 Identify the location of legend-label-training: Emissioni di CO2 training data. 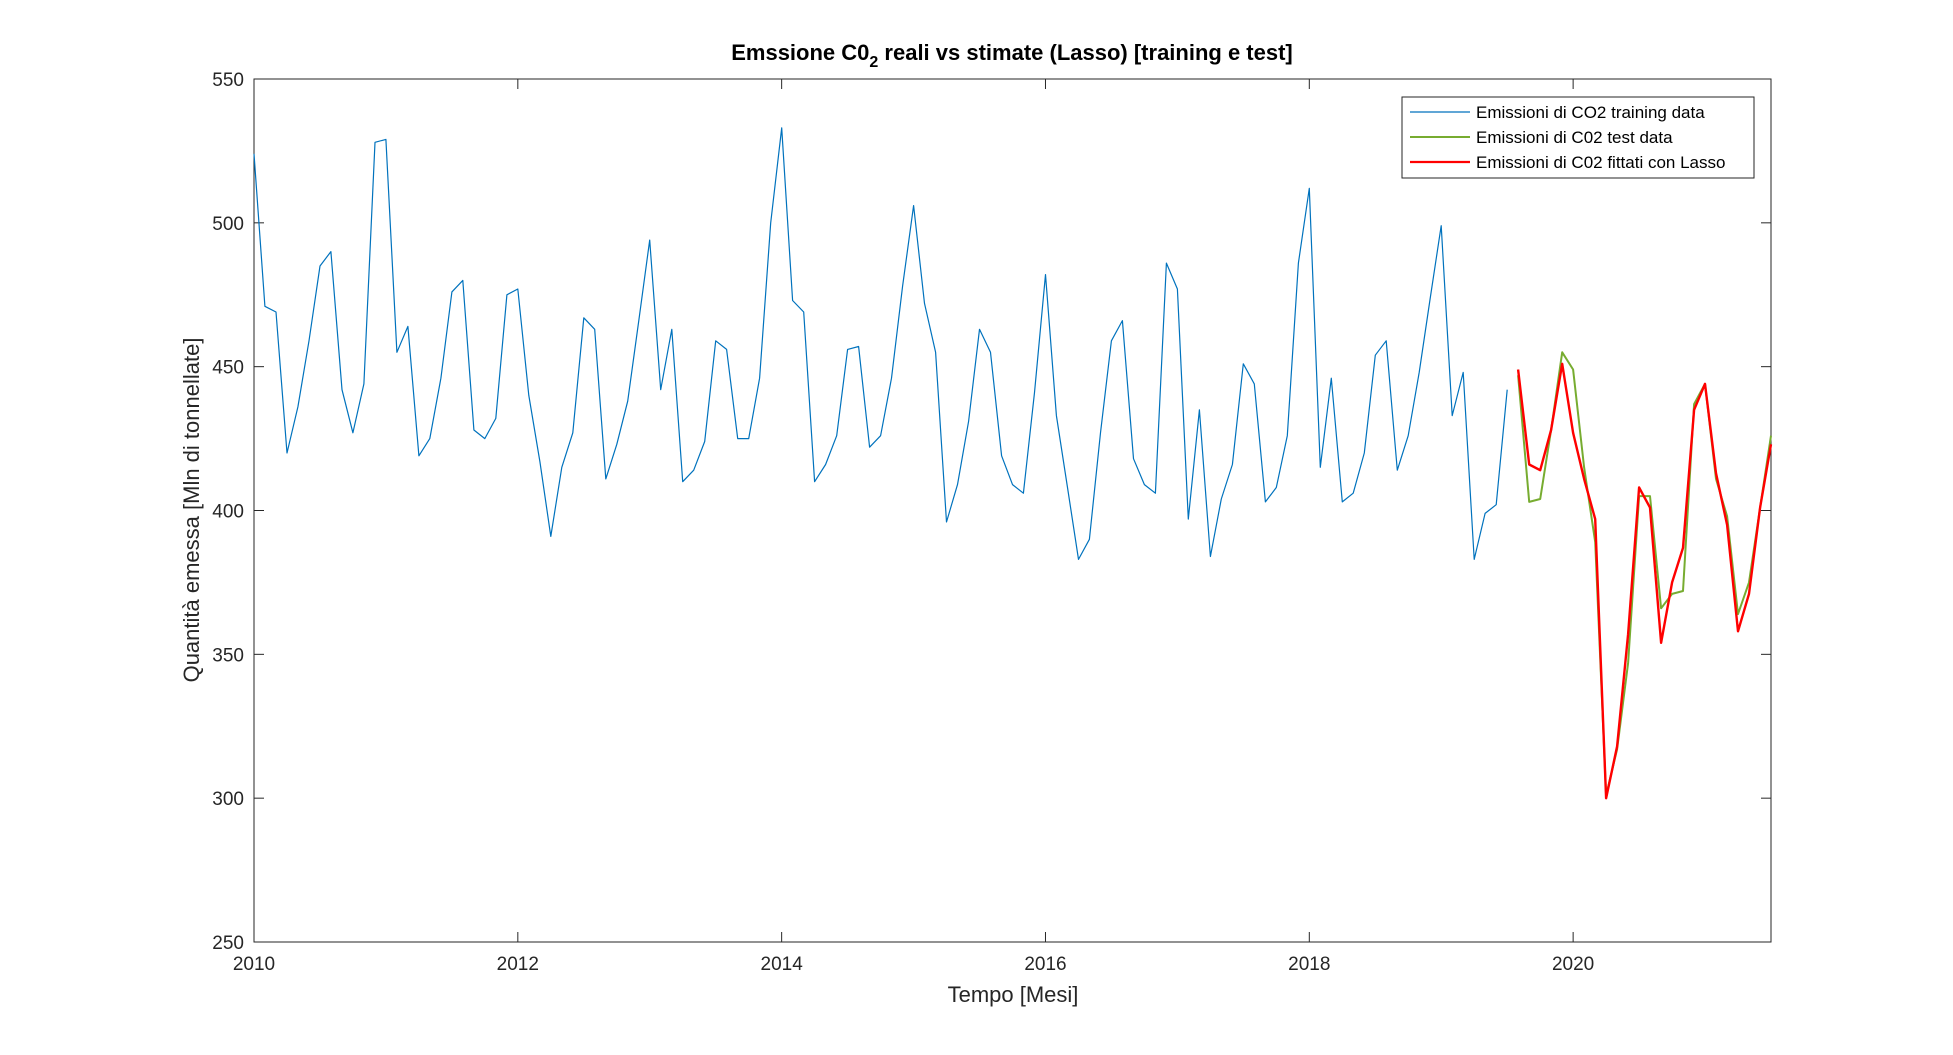
(1590, 112).